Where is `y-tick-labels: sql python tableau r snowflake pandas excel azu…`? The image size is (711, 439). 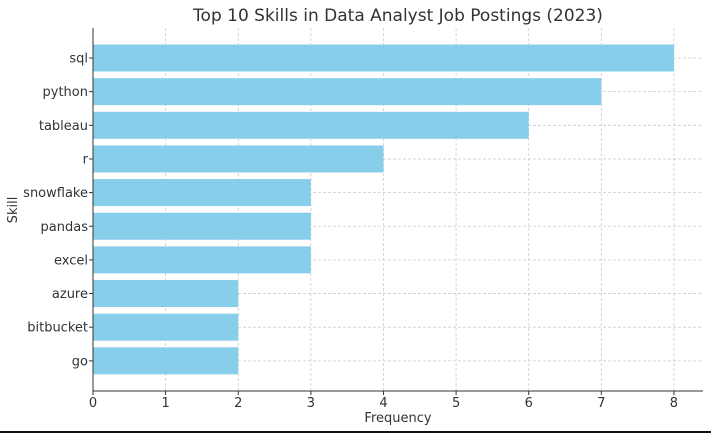
y-tick-labels: sql python tableau r snowflake pandas excel azu… is located at coordinates (58, 210).